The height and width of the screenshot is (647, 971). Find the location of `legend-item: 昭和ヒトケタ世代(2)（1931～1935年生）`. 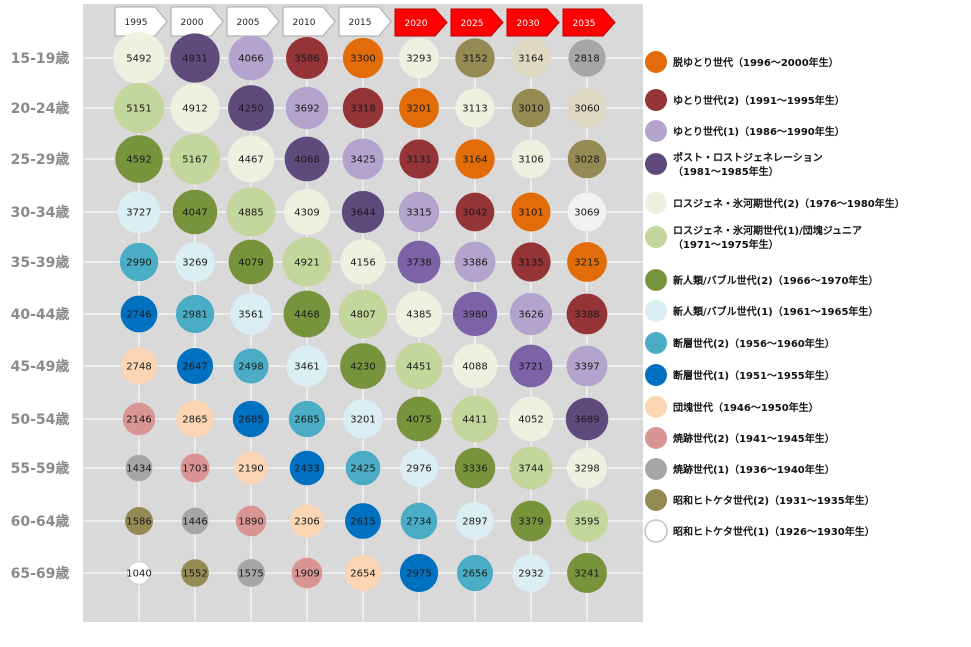

legend-item: 昭和ヒトケタ世代(2)（1931～1935年生） is located at coordinates (760, 500).